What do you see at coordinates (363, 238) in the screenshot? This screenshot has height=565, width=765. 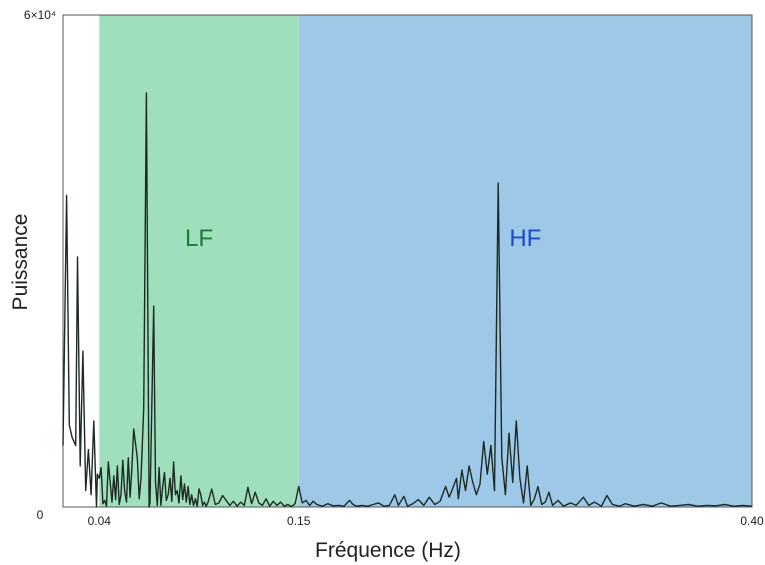 I see `band-labels: LF HF` at bounding box center [363, 238].